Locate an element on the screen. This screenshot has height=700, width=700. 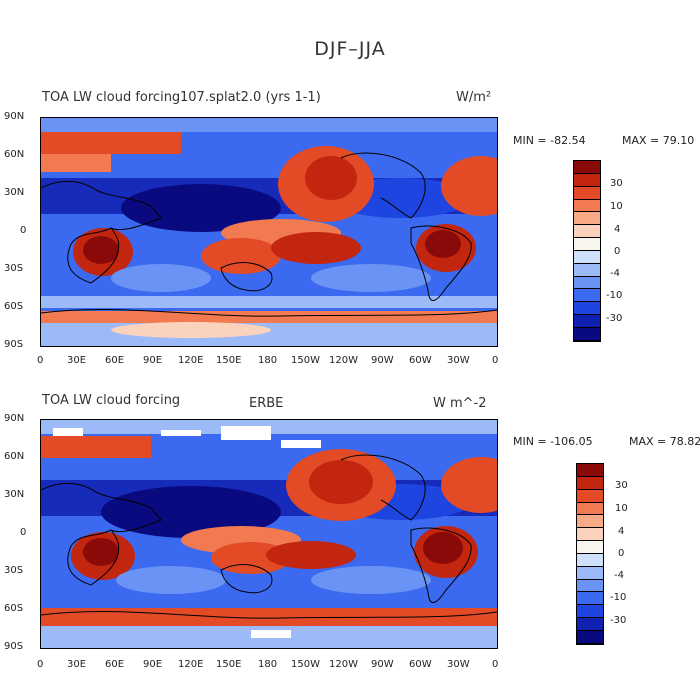
colorbar-top is located at coordinates (587, 251).